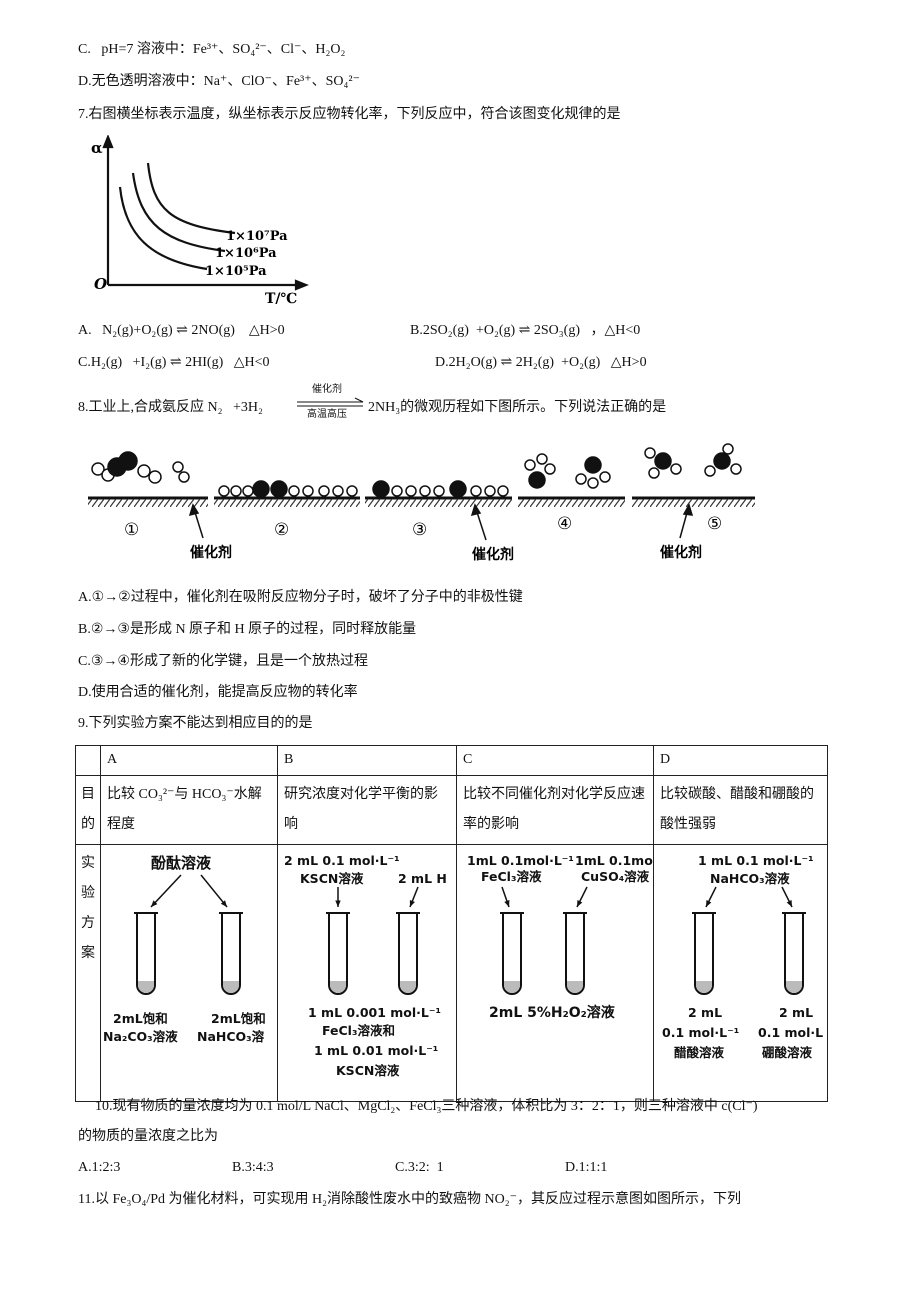 Image resolution: width=920 pixels, height=1300 pixels. I want to click on equilibrium-arrow, so click(330, 402).